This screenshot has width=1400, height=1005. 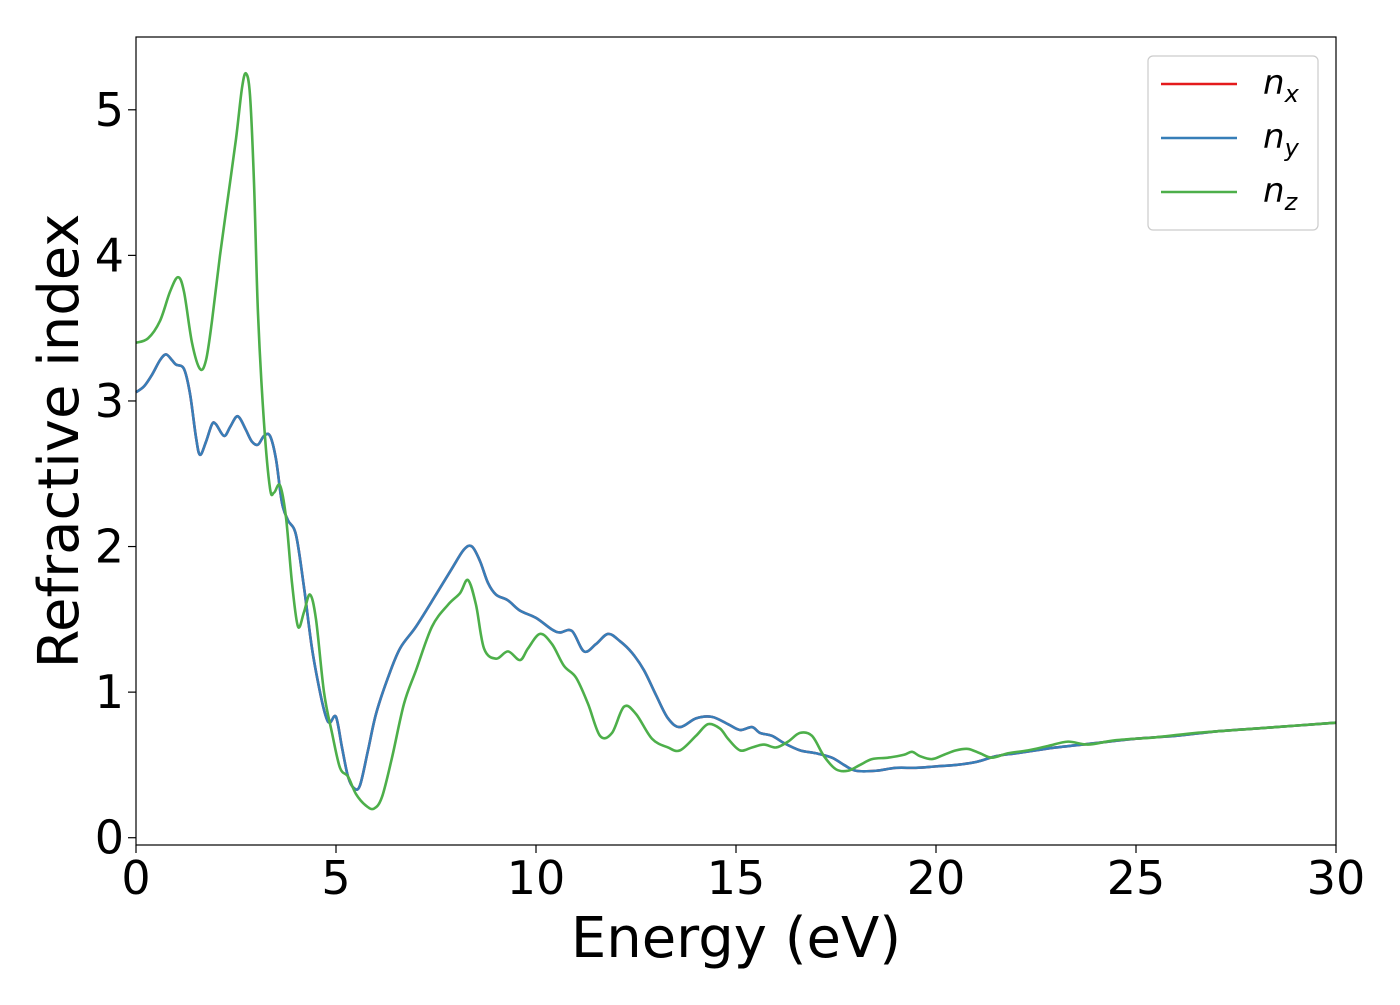 What do you see at coordinates (109, 547) in the screenshot?
I see `y-tick-label: 2` at bounding box center [109, 547].